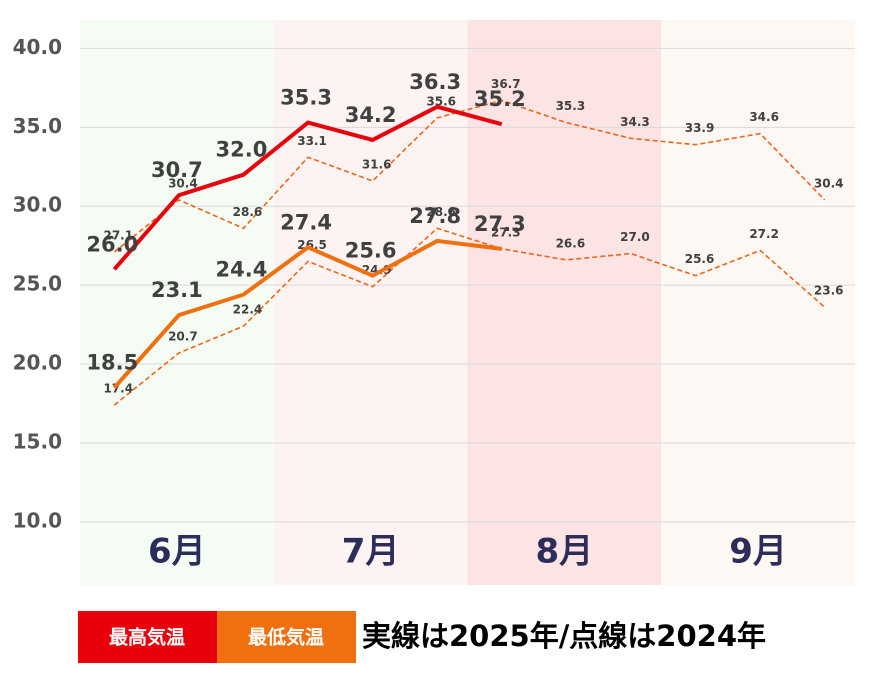 The width and height of the screenshot is (870, 684). What do you see at coordinates (242, 270) in the screenshot?
I see `data-label: 24.4` at bounding box center [242, 270].